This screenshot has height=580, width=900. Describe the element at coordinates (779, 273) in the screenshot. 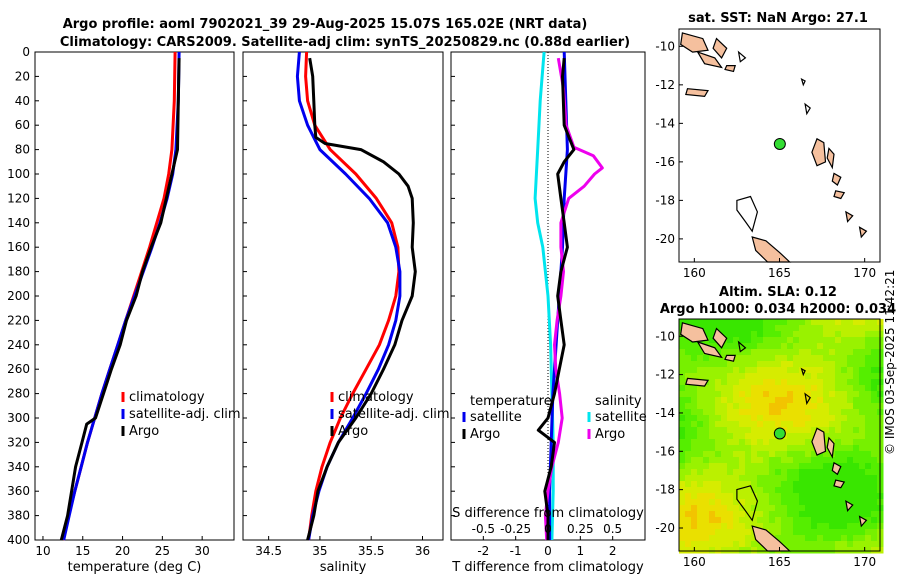

I see `lon-tick-label: 165` at that location.